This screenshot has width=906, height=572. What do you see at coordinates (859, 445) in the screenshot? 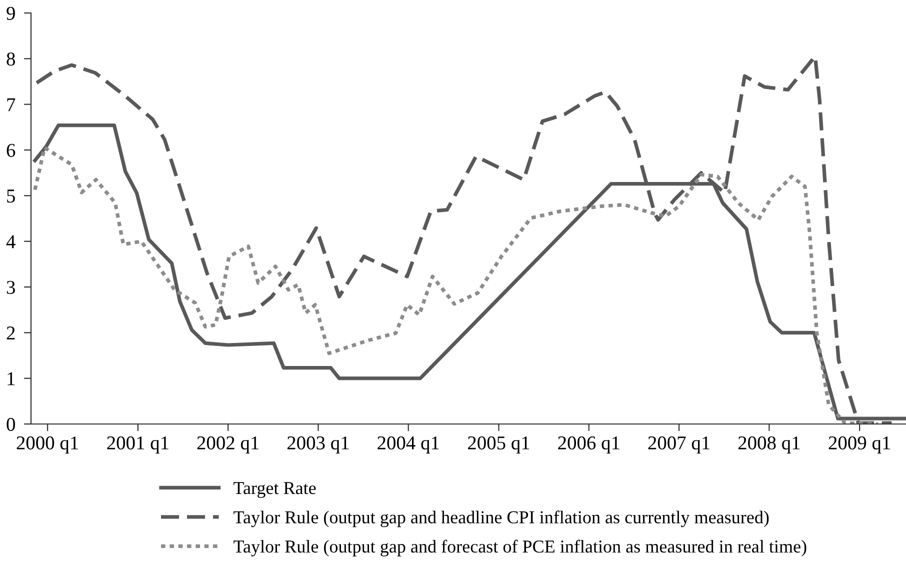
I see `x-tick-label: 2009 q1` at bounding box center [859, 445].